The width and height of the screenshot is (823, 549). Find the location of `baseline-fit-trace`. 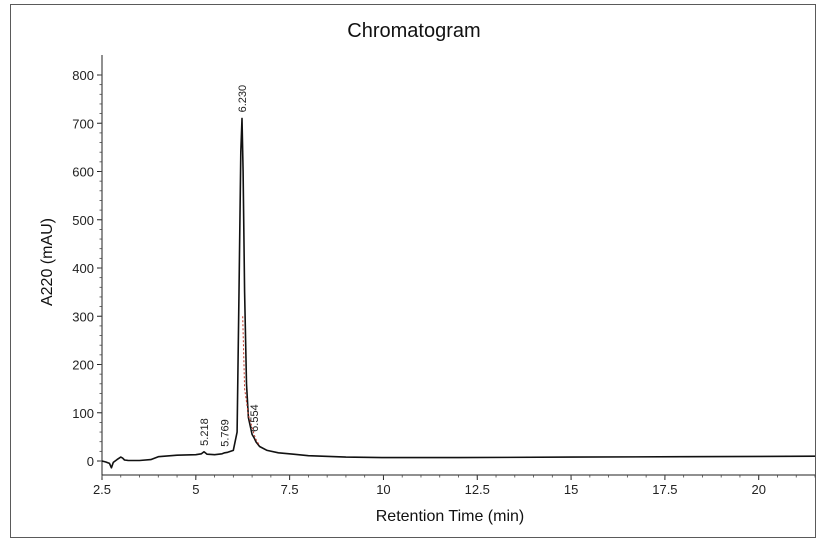

baseline-fit-trace is located at coordinates (251, 381).